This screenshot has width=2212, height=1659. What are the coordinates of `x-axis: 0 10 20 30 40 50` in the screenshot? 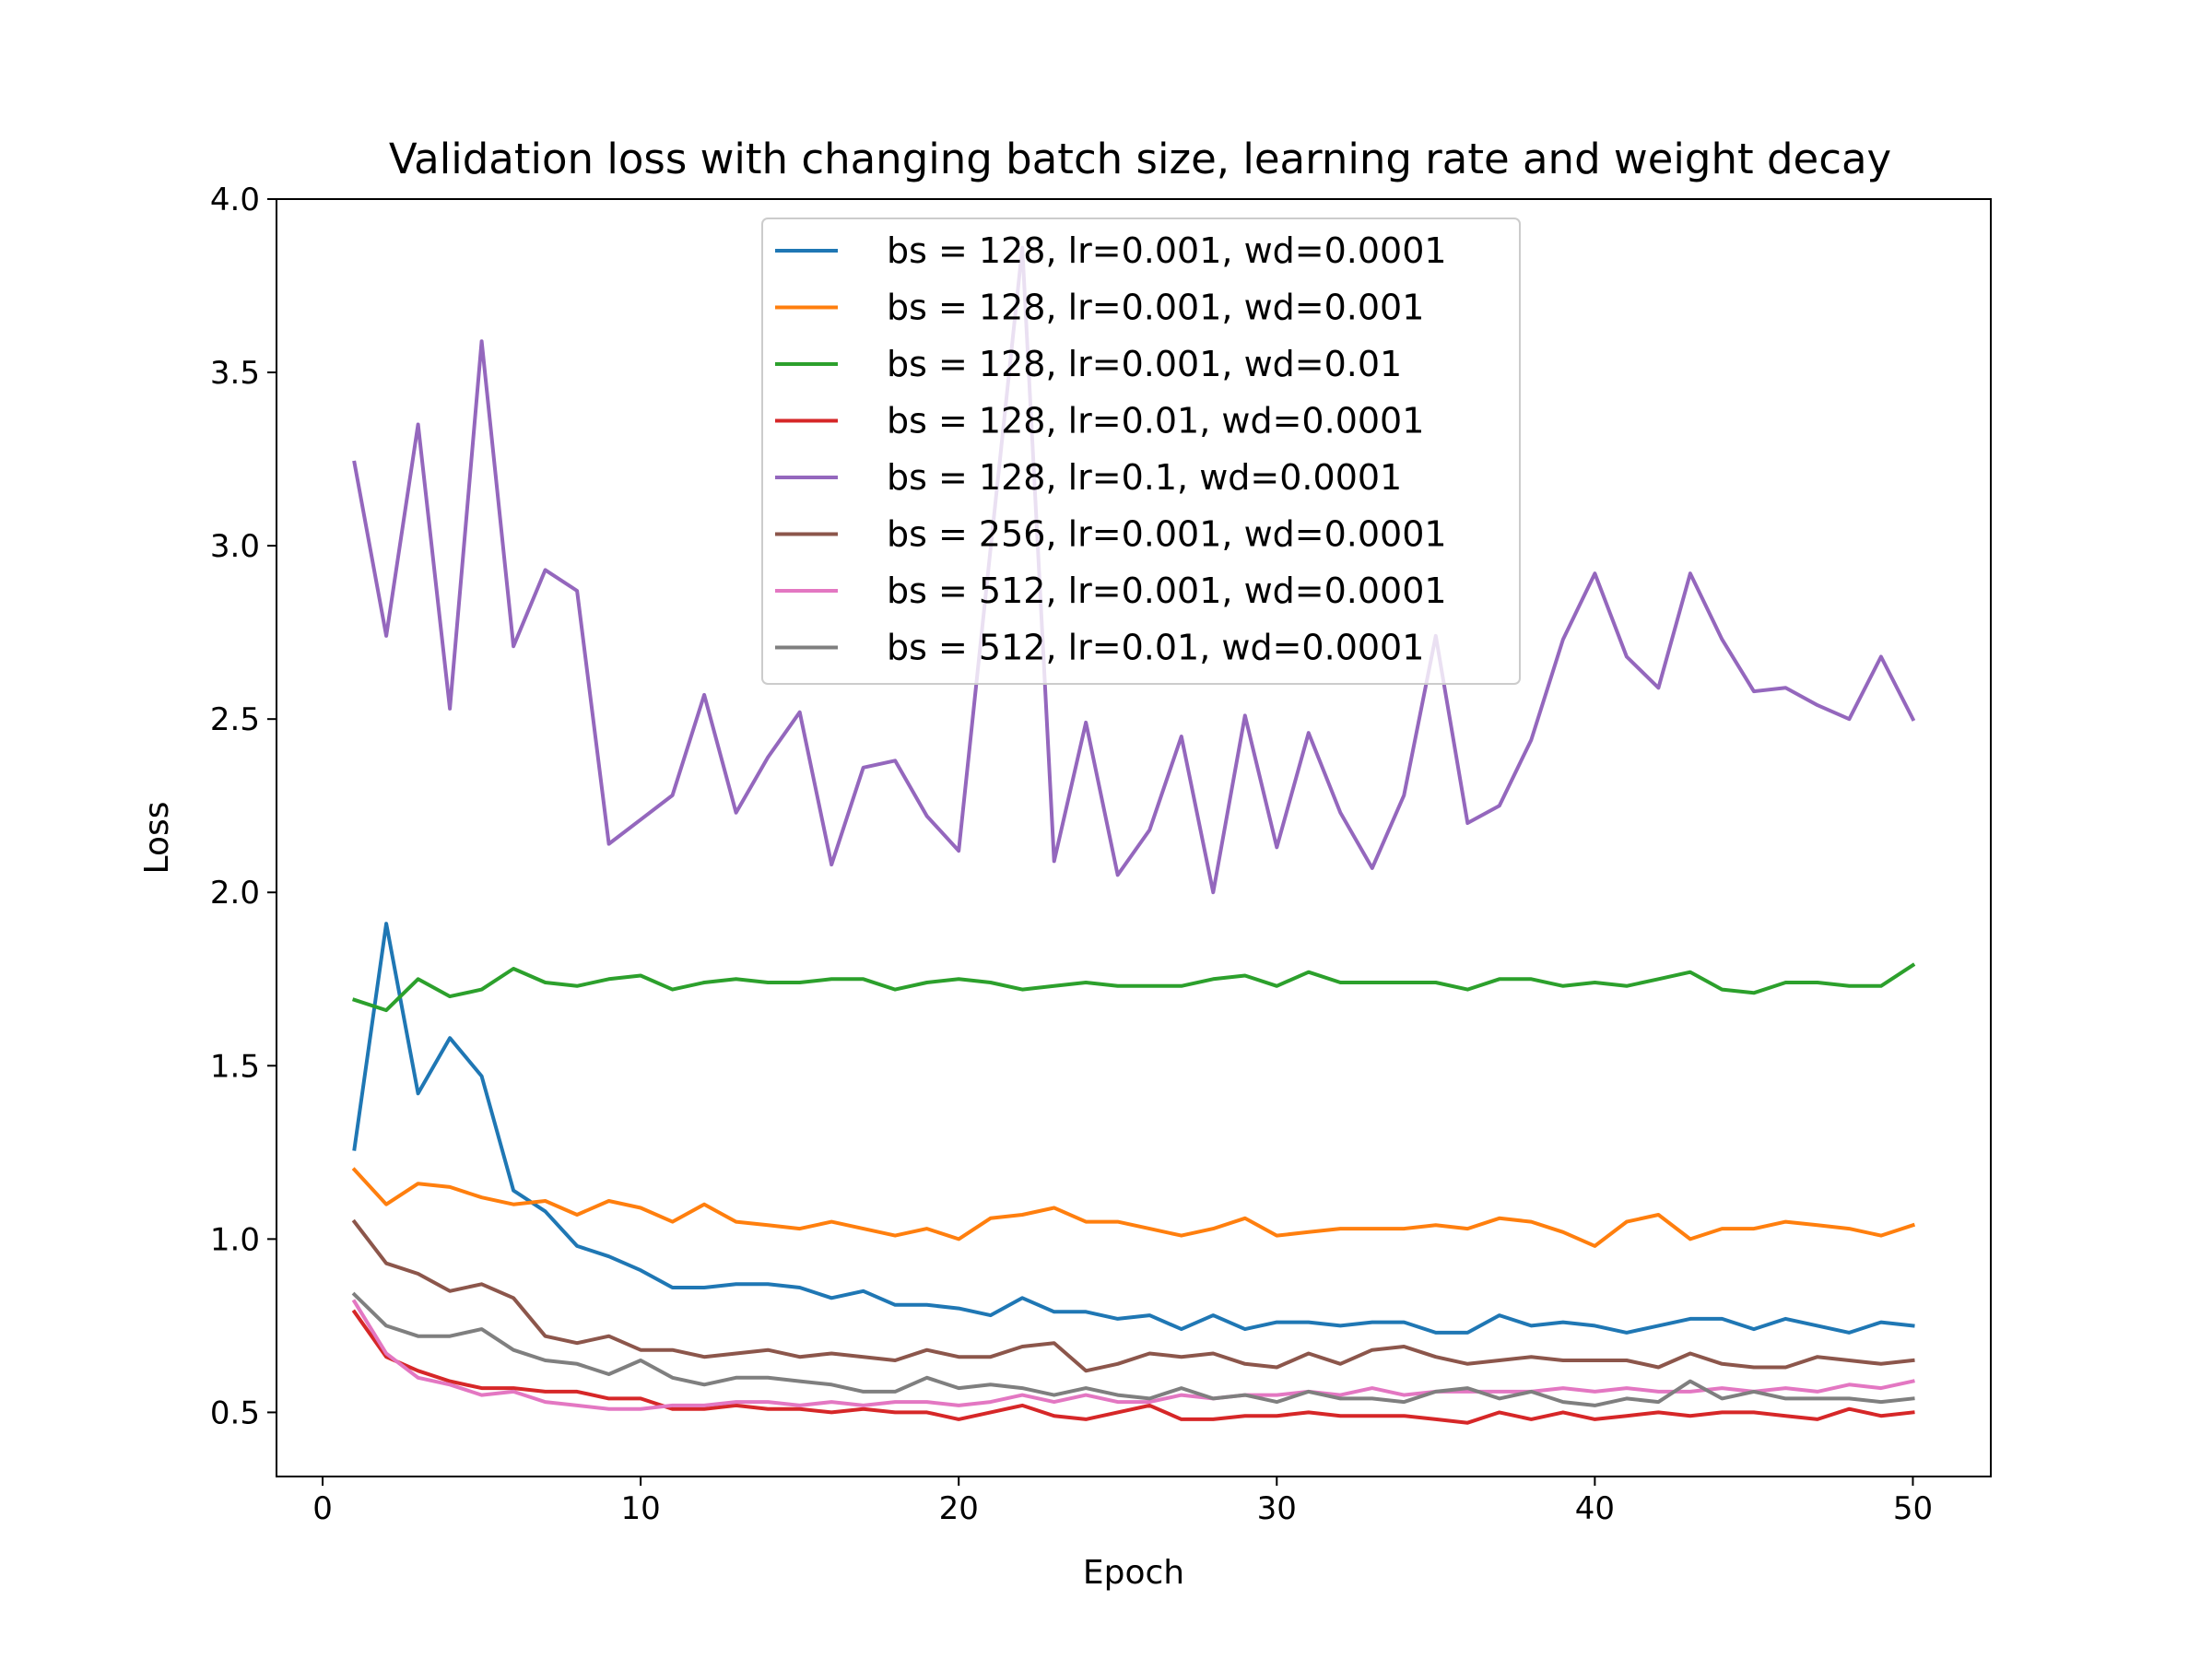 It's located at (1122, 1502).